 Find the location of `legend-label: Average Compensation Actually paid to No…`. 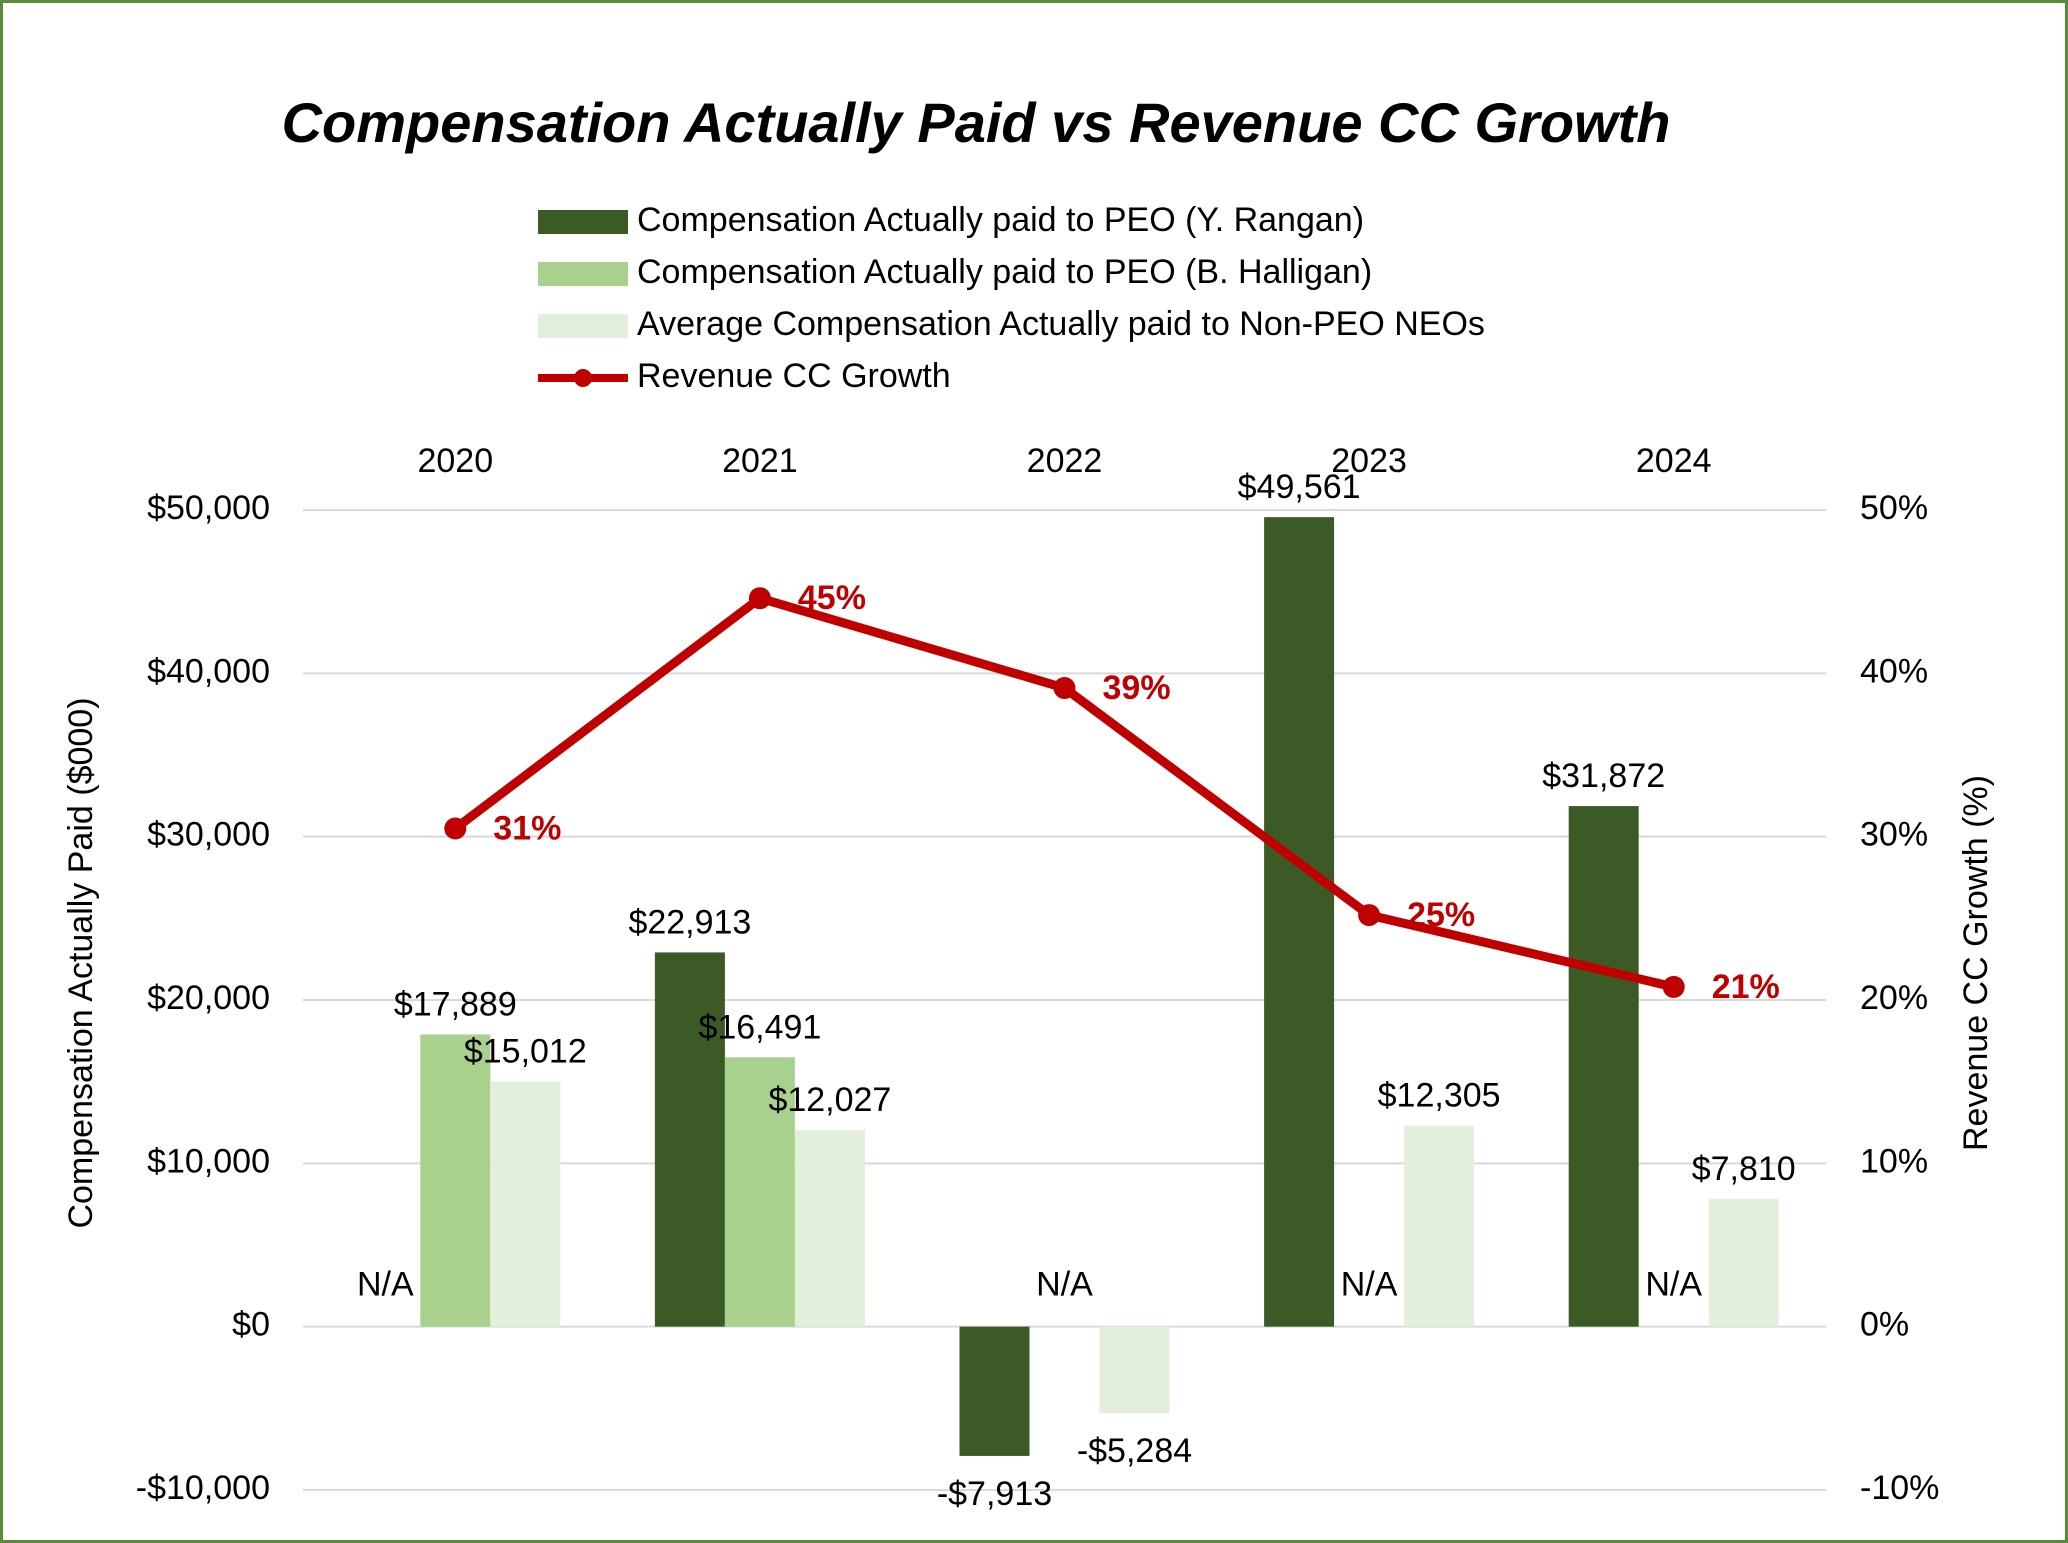

legend-label: Average Compensation Actually paid to No… is located at coordinates (1061, 324).